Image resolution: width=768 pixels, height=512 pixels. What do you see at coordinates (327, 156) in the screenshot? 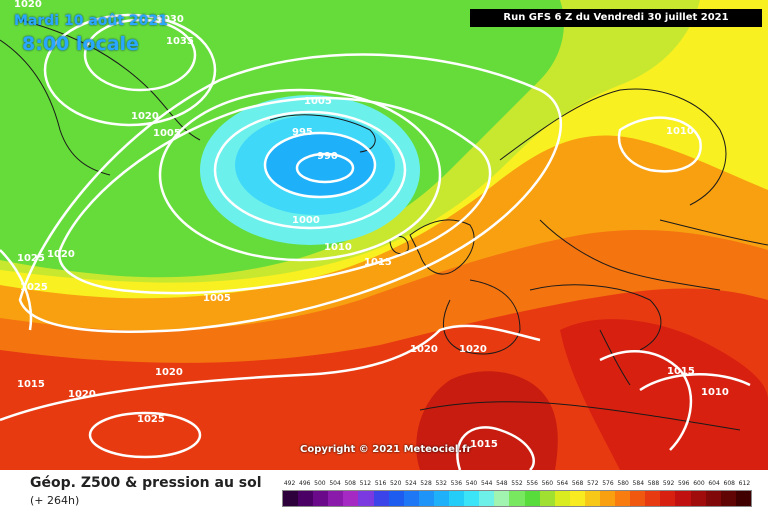
I see `isobar-label: 990` at bounding box center [327, 156].